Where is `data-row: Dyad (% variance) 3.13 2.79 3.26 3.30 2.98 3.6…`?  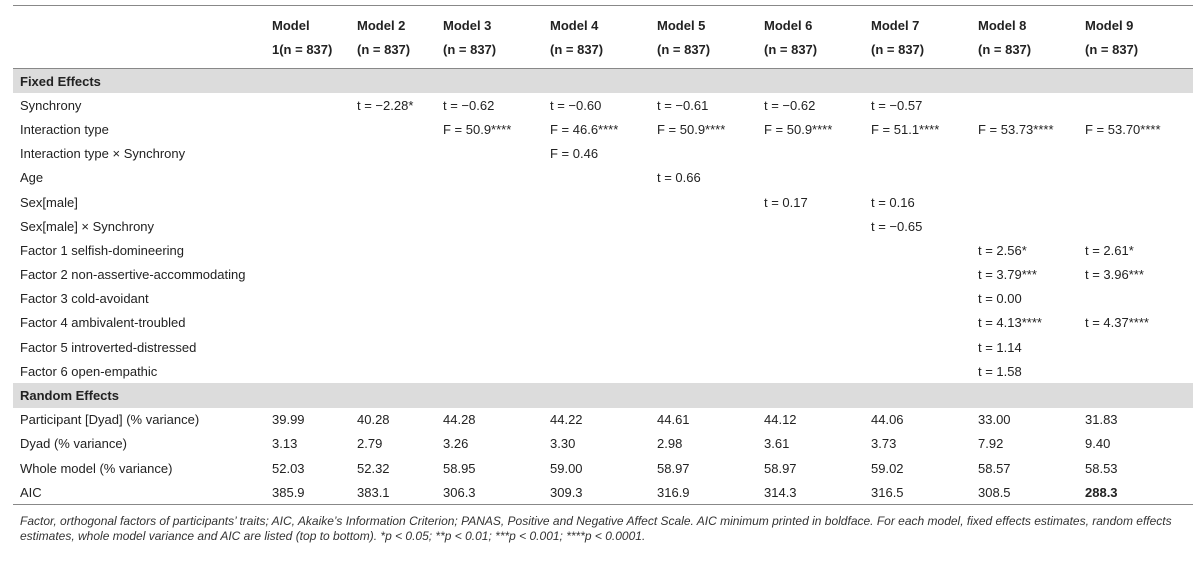
data-row: Dyad (% variance) 3.13 2.79 3.26 3.30 2.98 3.6… is located at coordinates (603, 444).